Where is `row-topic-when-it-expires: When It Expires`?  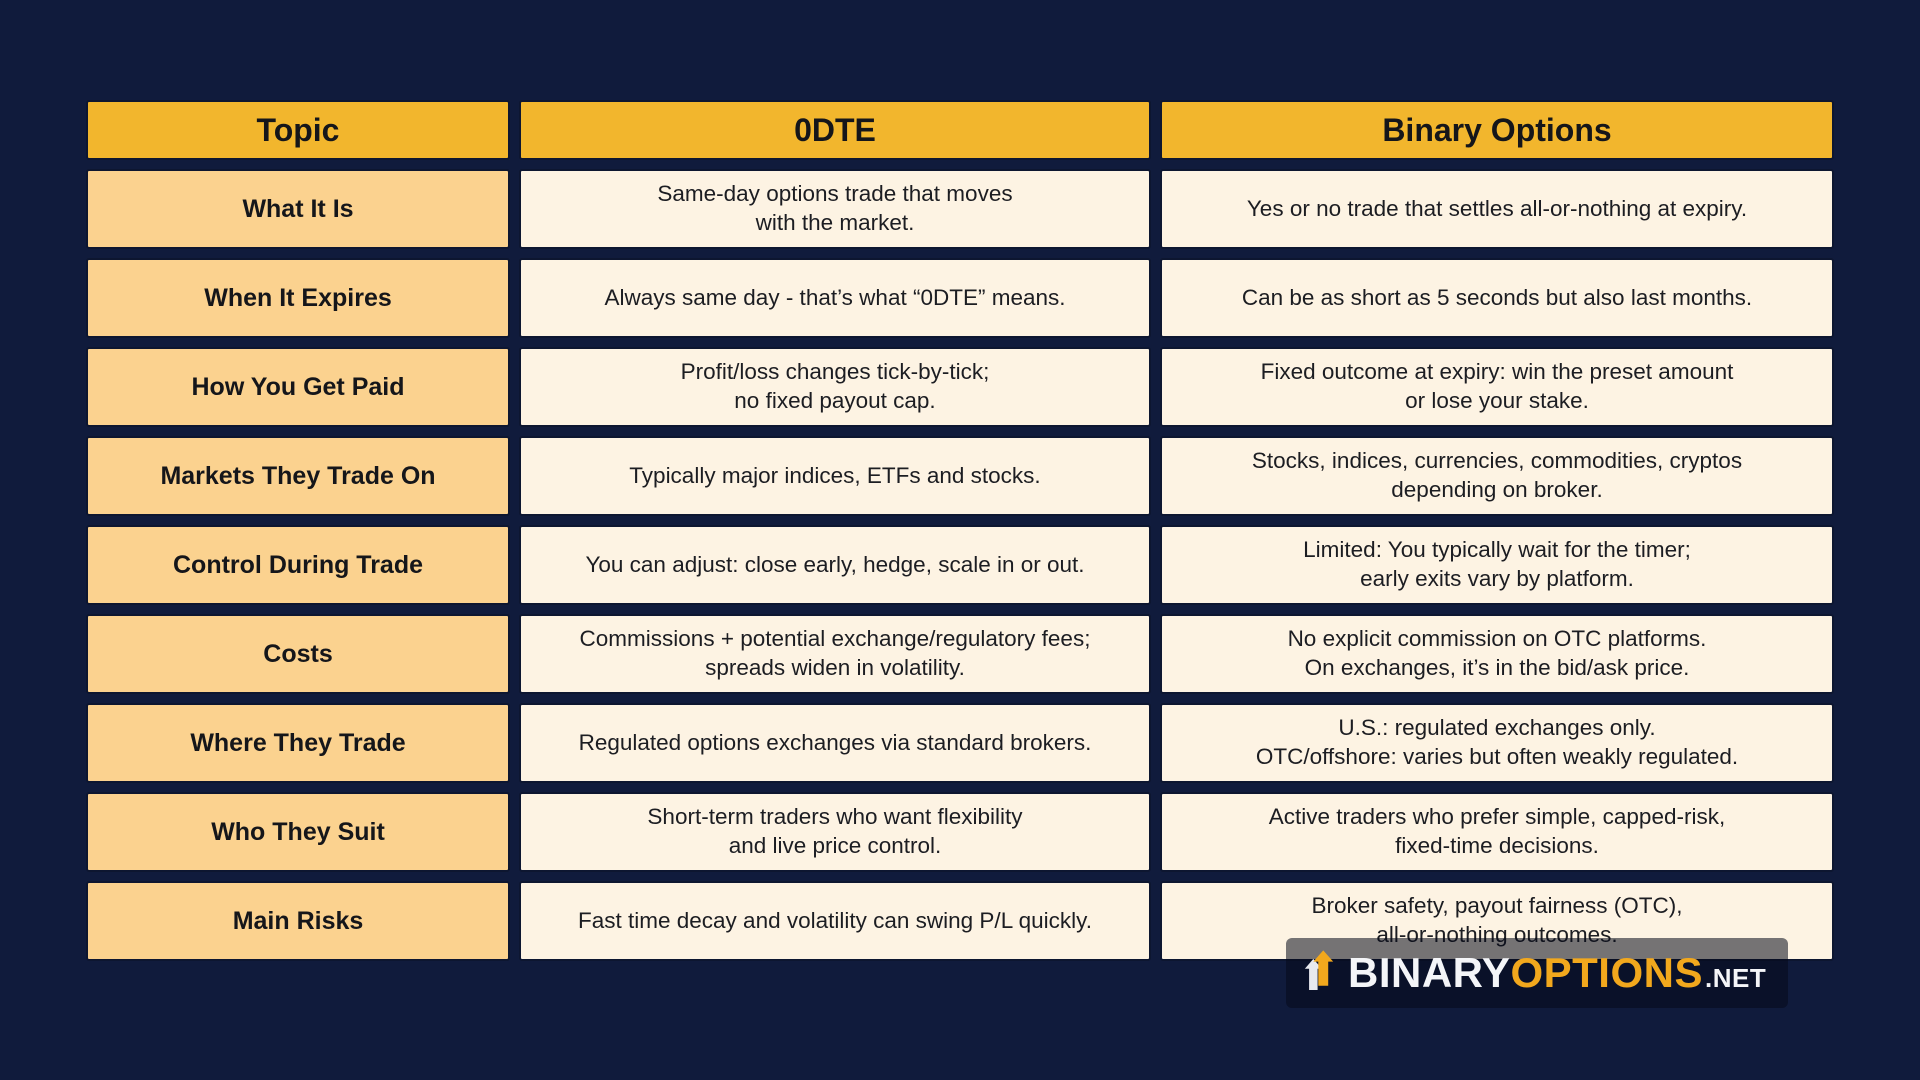
row-topic-when-it-expires: When It Expires is located at coordinates (298, 298).